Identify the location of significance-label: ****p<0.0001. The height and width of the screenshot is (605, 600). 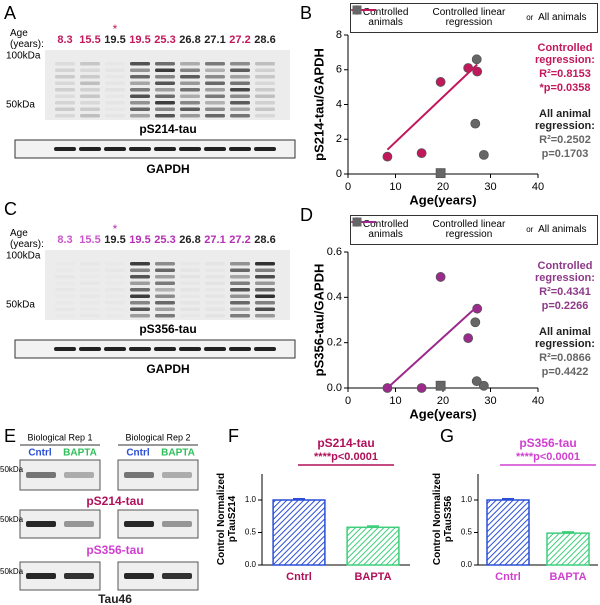
(346, 457).